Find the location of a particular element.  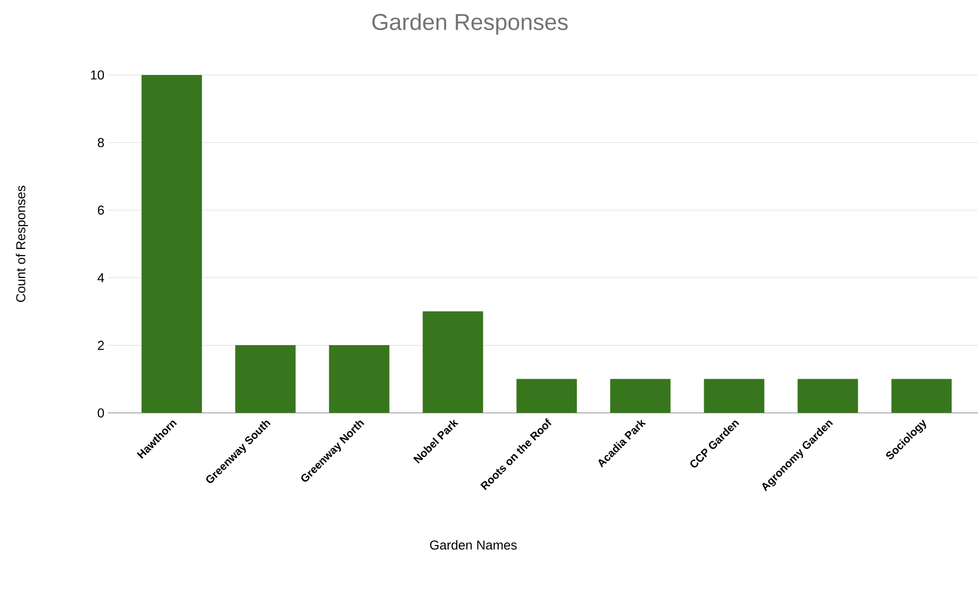

y-axis-title: Count of Responses is located at coordinates (22, 244).